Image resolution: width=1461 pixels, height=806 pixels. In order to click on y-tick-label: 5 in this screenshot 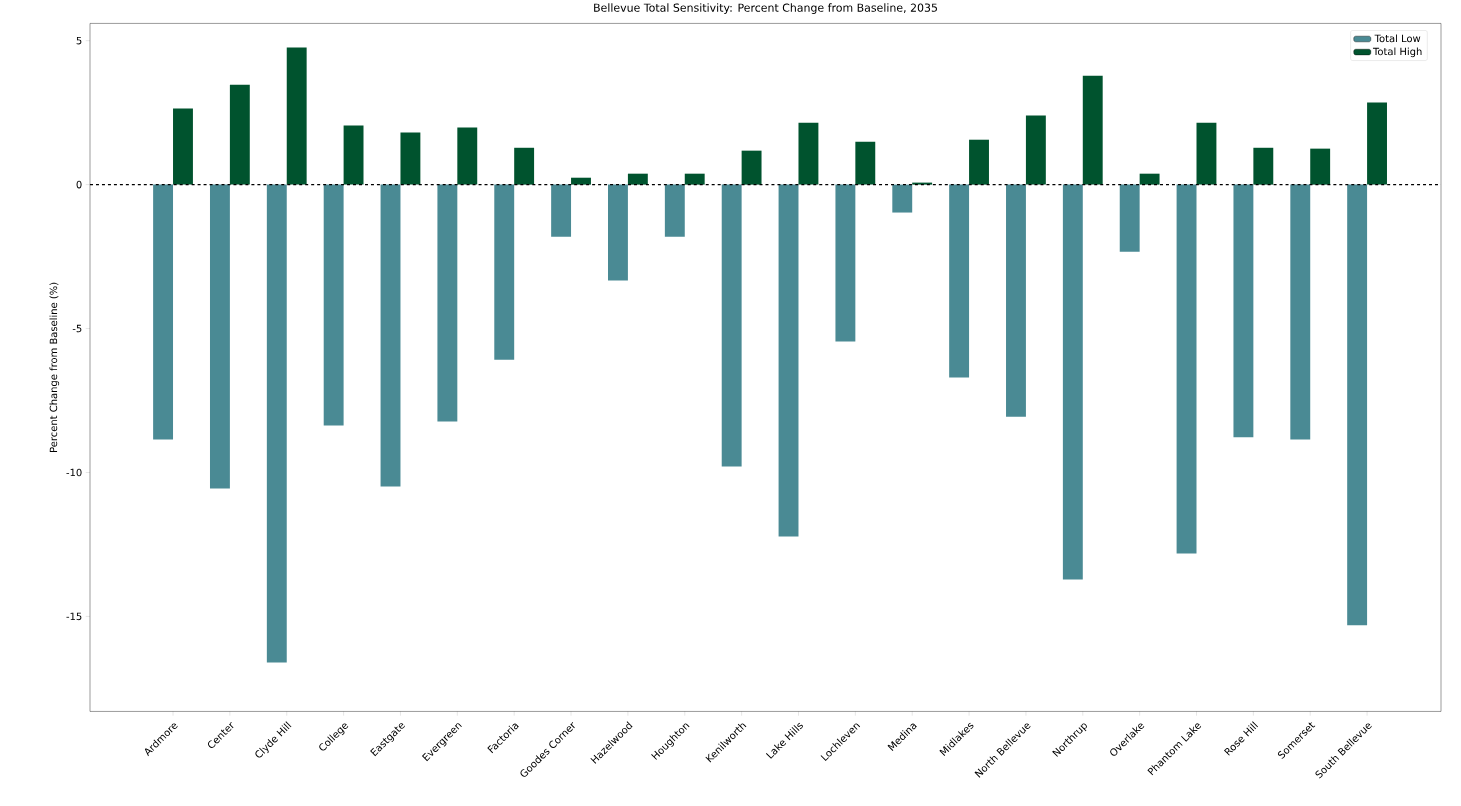, I will do `click(79, 40)`.